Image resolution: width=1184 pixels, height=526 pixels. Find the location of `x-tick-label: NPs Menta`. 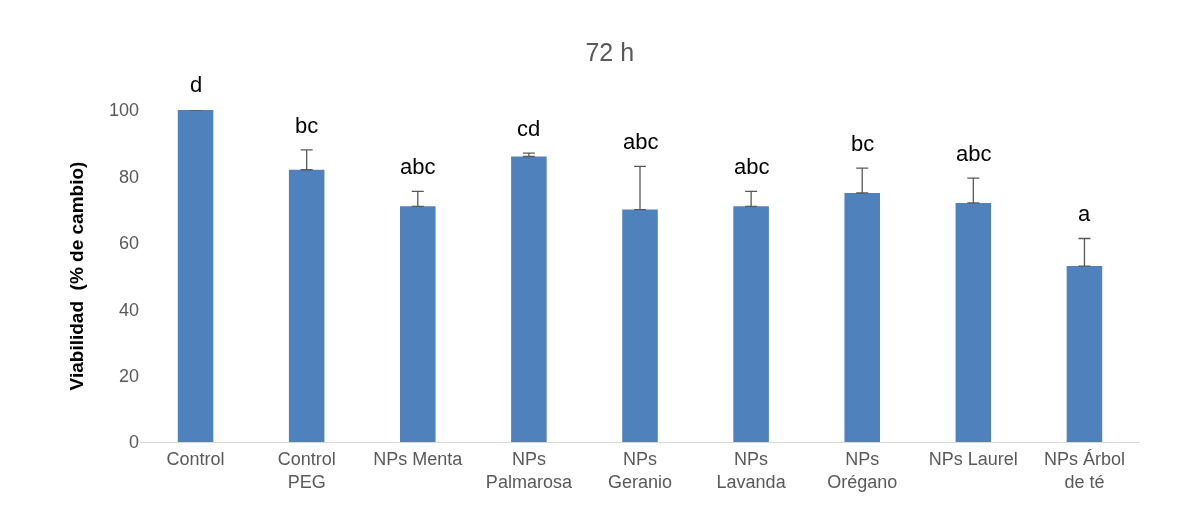

x-tick-label: NPs Menta is located at coordinates (418, 458).